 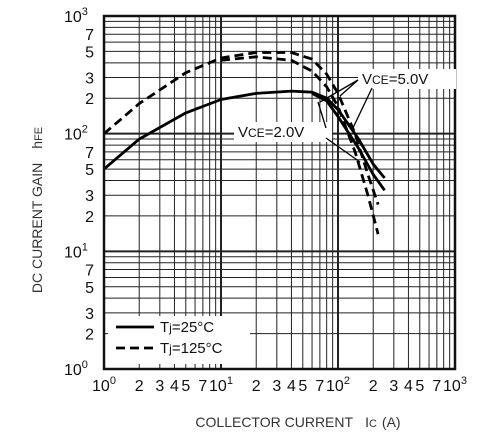 I want to click on legend-label: Tj=125°C, so click(x=191, y=348).